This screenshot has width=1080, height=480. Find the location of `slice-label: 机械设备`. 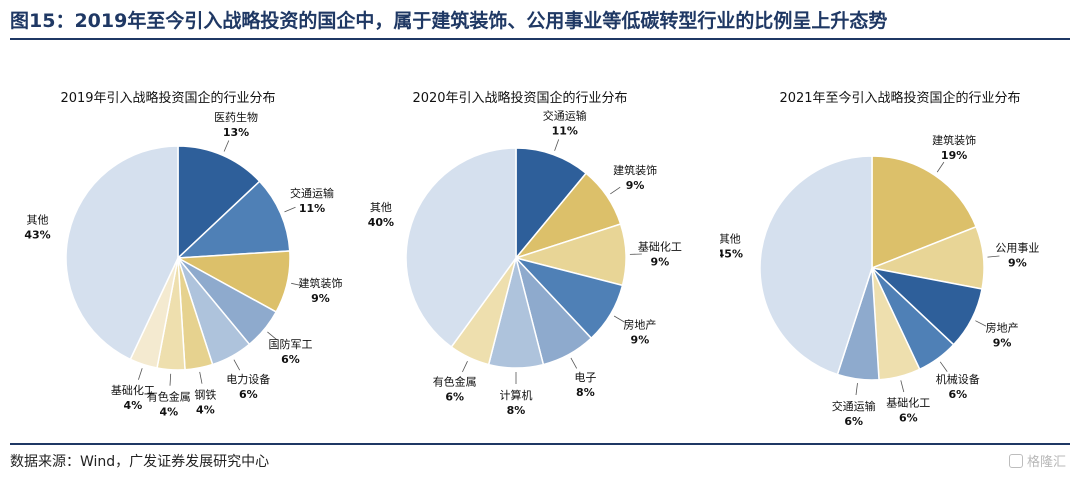

slice-label: 机械设备 is located at coordinates (958, 379).